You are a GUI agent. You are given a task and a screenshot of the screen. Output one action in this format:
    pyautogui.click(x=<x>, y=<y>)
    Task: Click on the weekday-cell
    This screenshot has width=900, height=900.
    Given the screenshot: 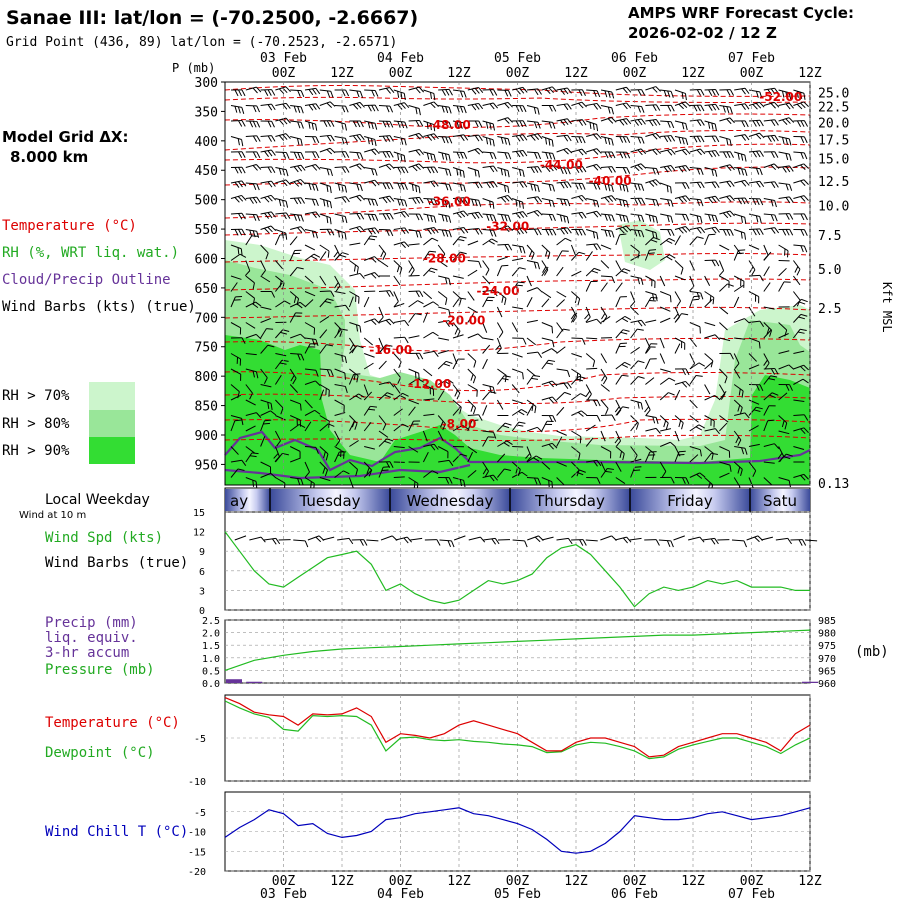 What is the action you would take?
    pyautogui.click(x=247, y=500)
    